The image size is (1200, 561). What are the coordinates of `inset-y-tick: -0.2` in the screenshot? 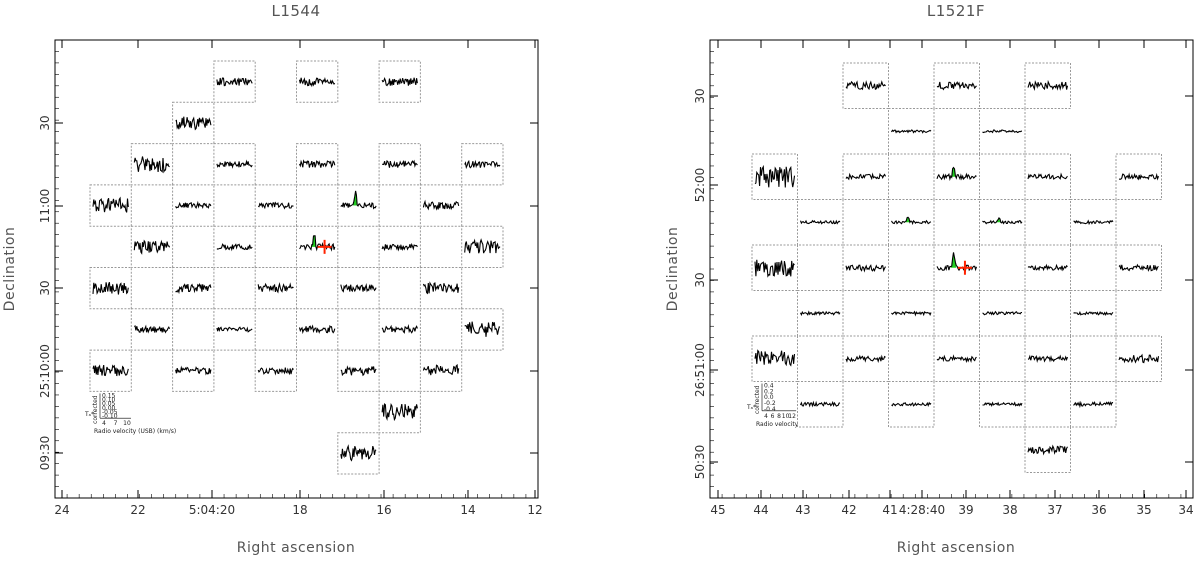 It's located at (770, 403).